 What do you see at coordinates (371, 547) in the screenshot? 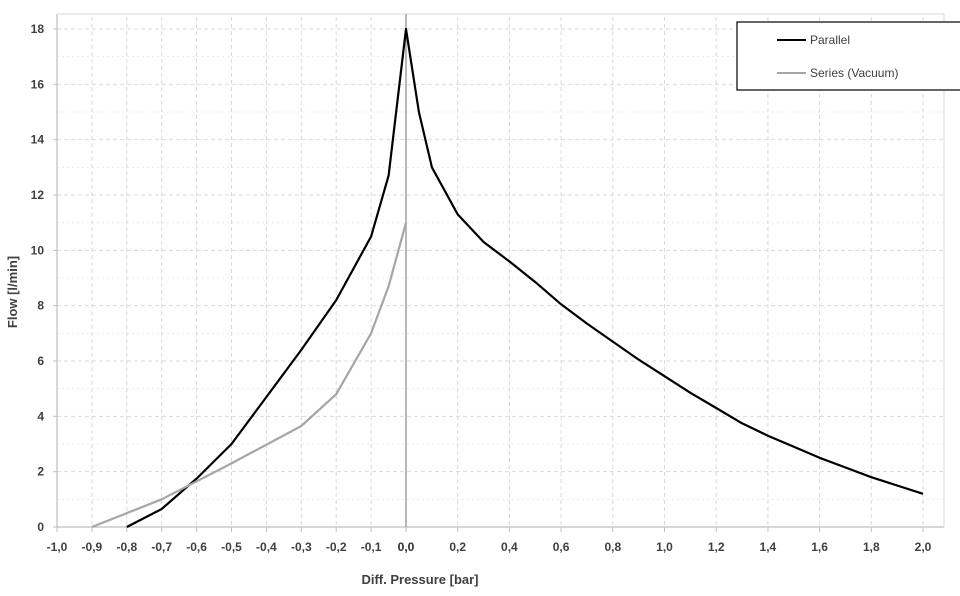
I see `x-tick-label: -0,1` at bounding box center [371, 547].